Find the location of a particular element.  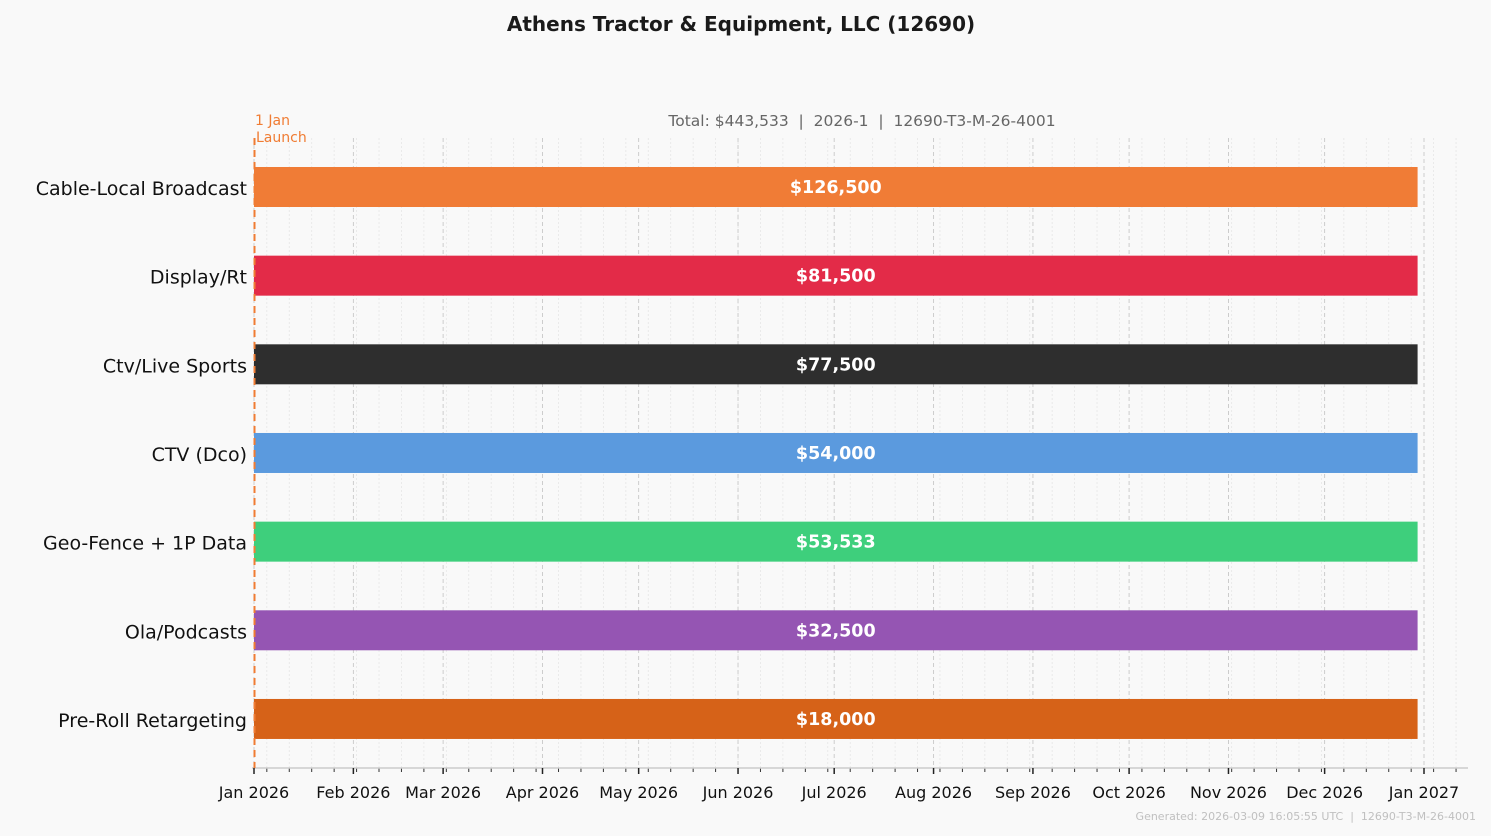

chart-title: Athens Tractor & Equipment, LLC (12690) is located at coordinates (741, 24).